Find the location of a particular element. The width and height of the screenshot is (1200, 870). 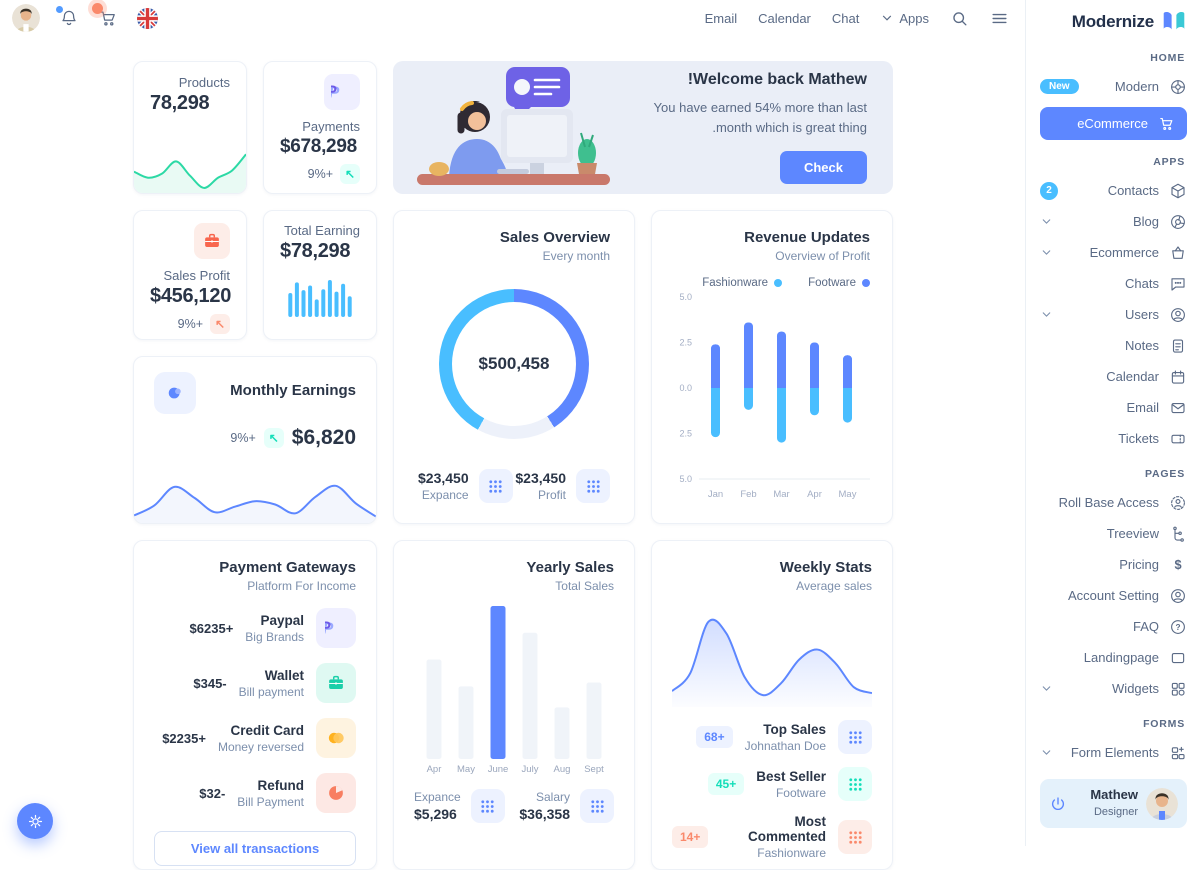

svg-text: Apr is located at coordinates (434, 769).